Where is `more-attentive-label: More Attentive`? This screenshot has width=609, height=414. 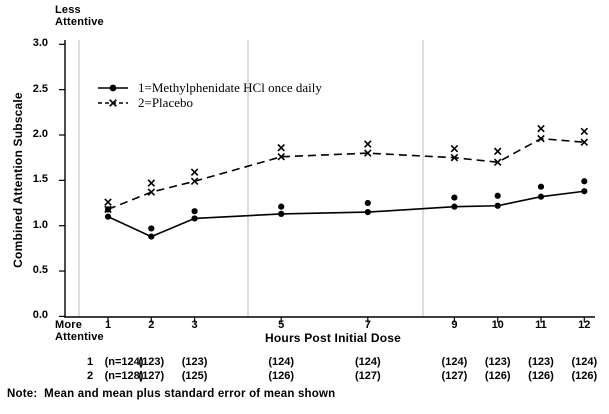
more-attentive-label: More Attentive is located at coordinates (79, 331).